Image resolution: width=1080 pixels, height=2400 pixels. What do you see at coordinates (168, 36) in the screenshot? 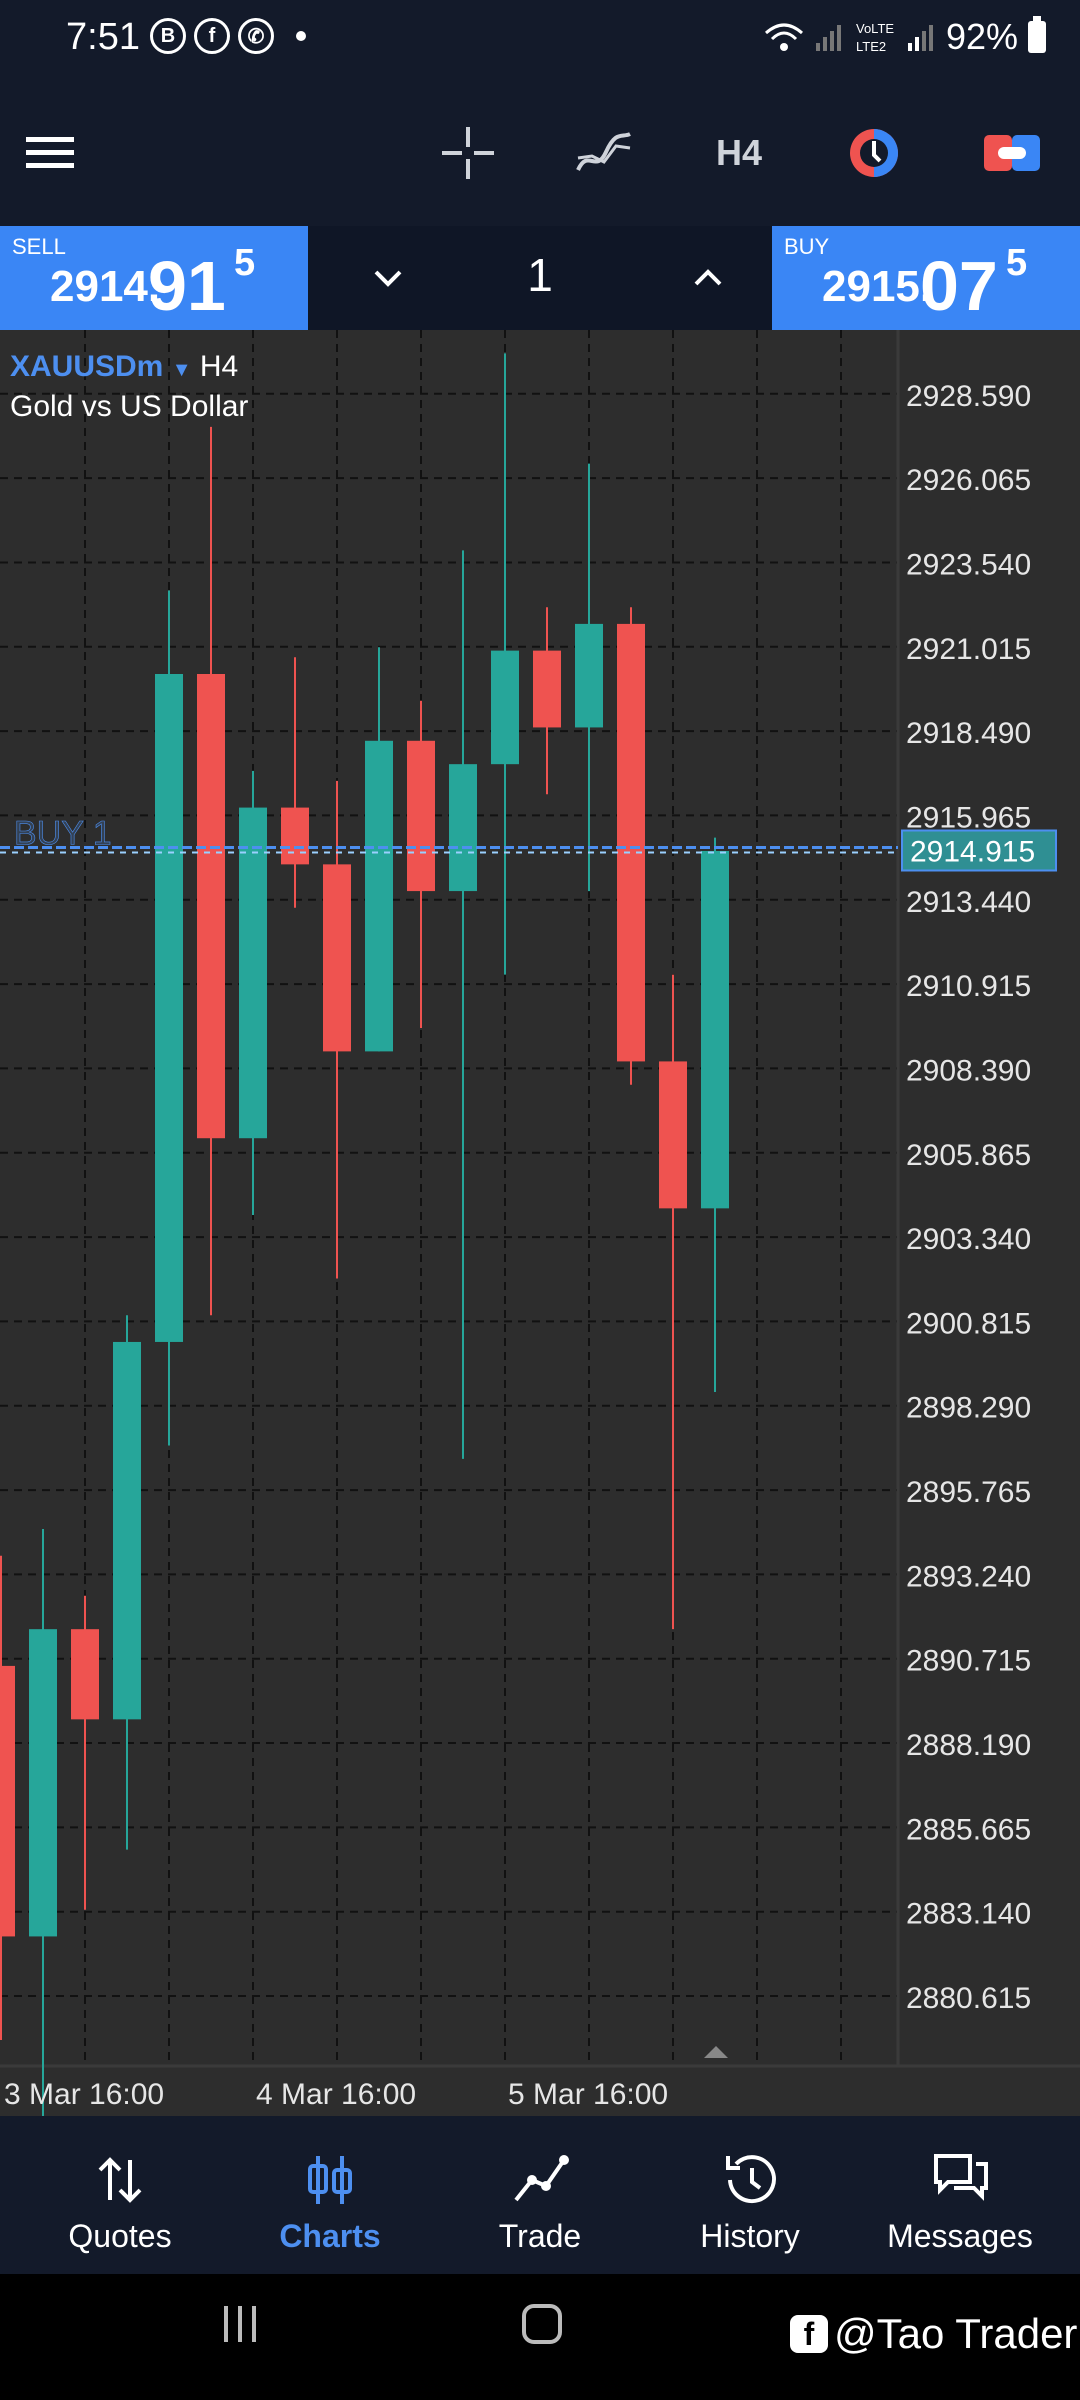
I see `b-icon: B` at bounding box center [168, 36].